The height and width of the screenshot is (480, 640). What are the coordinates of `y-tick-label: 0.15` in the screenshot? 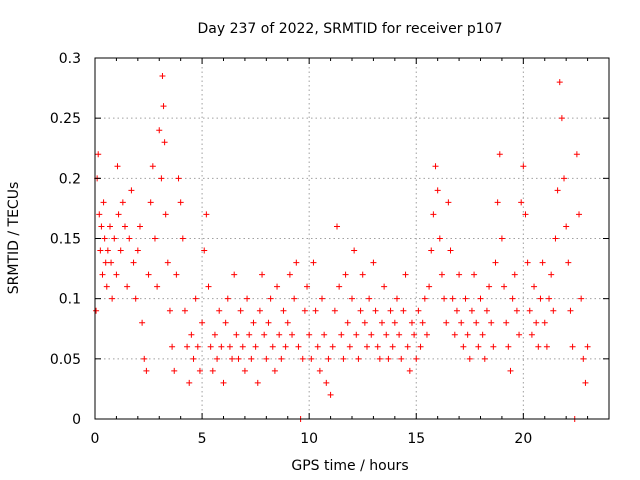 It's located at (65, 240).